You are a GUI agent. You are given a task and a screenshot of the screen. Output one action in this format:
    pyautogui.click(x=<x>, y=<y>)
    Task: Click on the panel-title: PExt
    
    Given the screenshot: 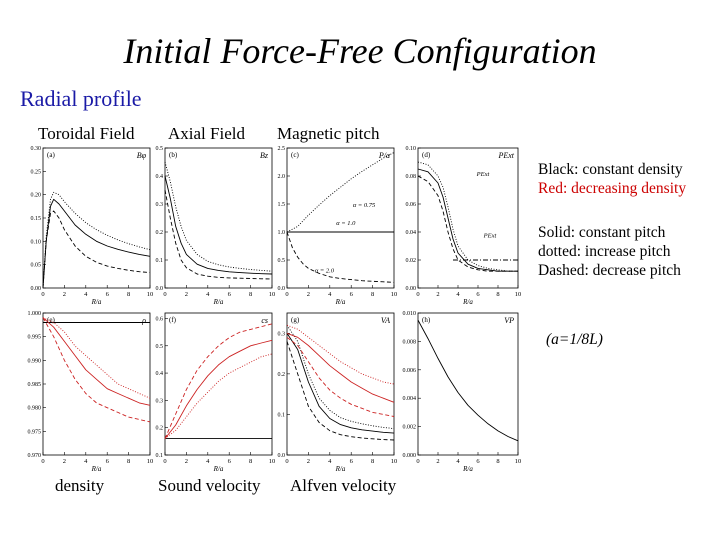 What is the action you would take?
    pyautogui.click(x=505, y=155)
    